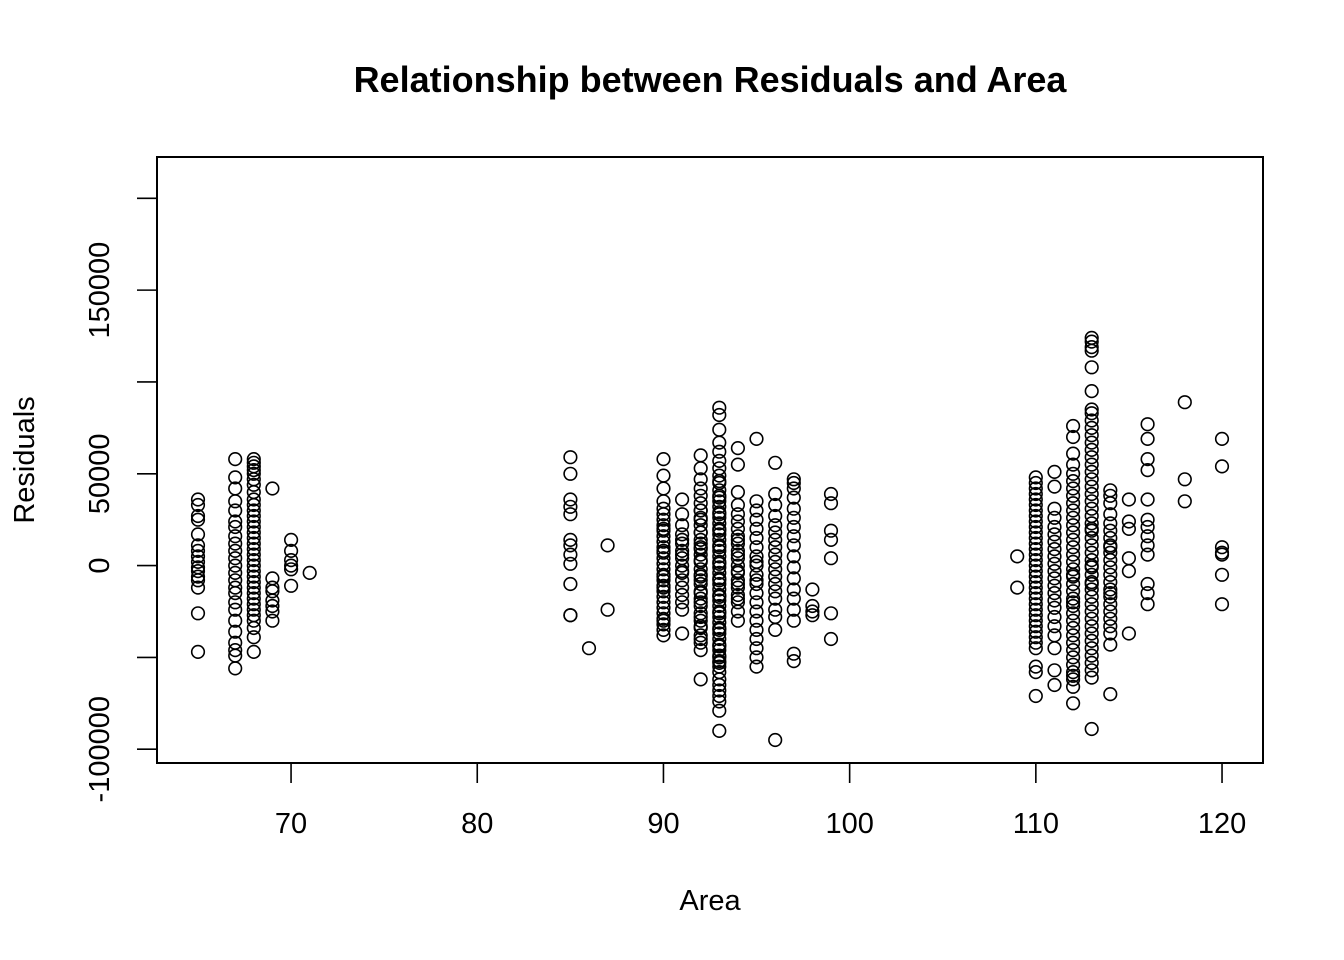  What do you see at coordinates (849, 824) in the screenshot?
I see `x-tick-label: 100` at bounding box center [849, 824].